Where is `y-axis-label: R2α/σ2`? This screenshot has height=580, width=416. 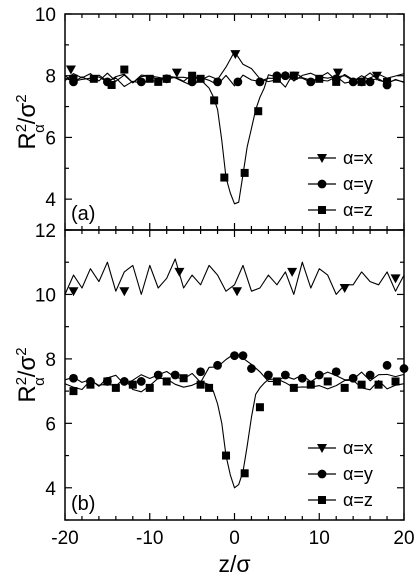 y-axis-label: R2α/σ2 is located at coordinates (30, 121).